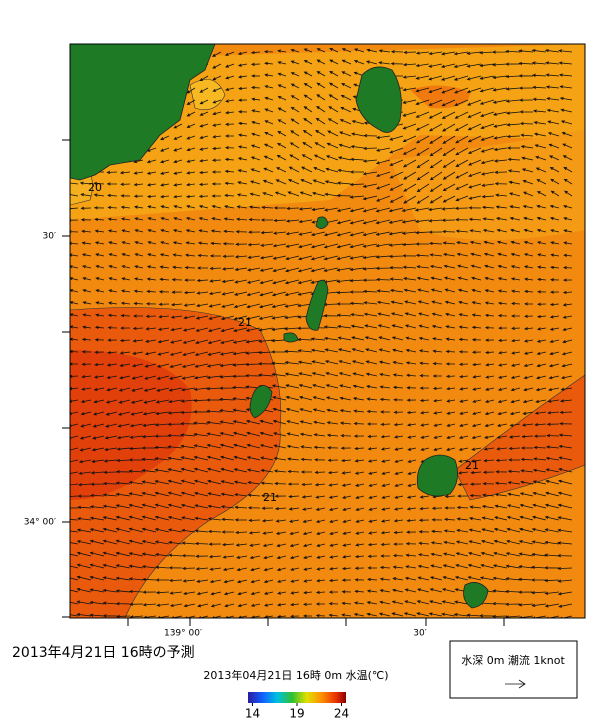 This screenshot has height=722, width=596. What do you see at coordinates (95, 187) in the screenshot?
I see `contour-label: 20` at bounding box center [95, 187].